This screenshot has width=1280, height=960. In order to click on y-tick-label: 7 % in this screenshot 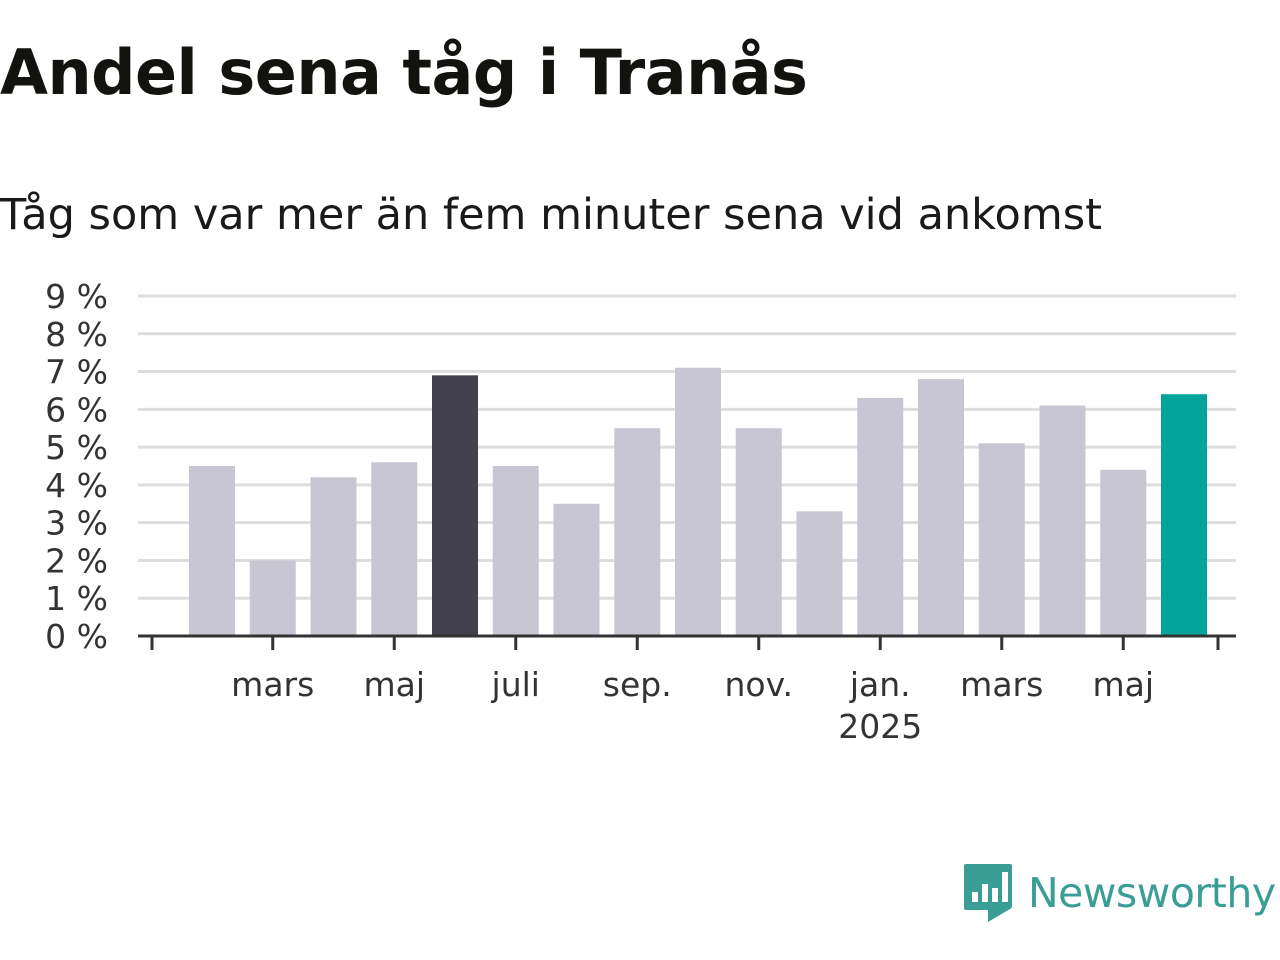, I will do `click(76, 372)`.